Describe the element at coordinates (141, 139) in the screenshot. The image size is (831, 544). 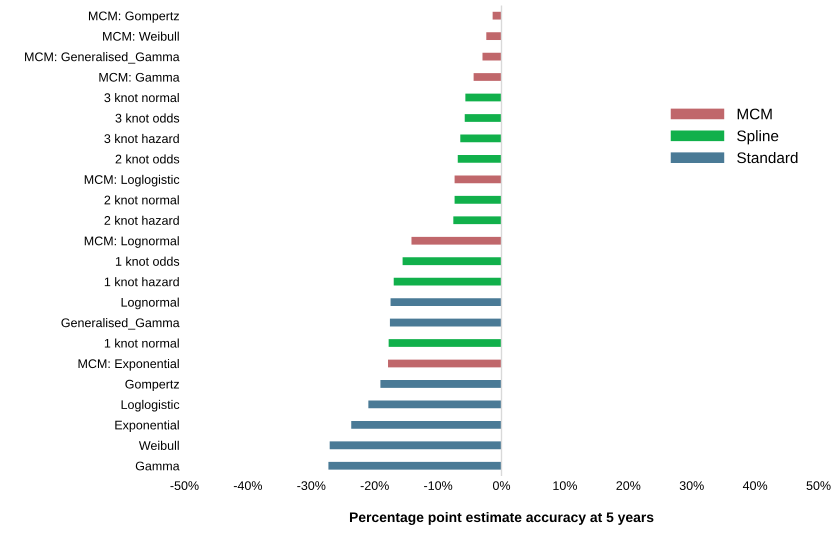
I see `y-tick-label: 3 knot hazard` at that location.